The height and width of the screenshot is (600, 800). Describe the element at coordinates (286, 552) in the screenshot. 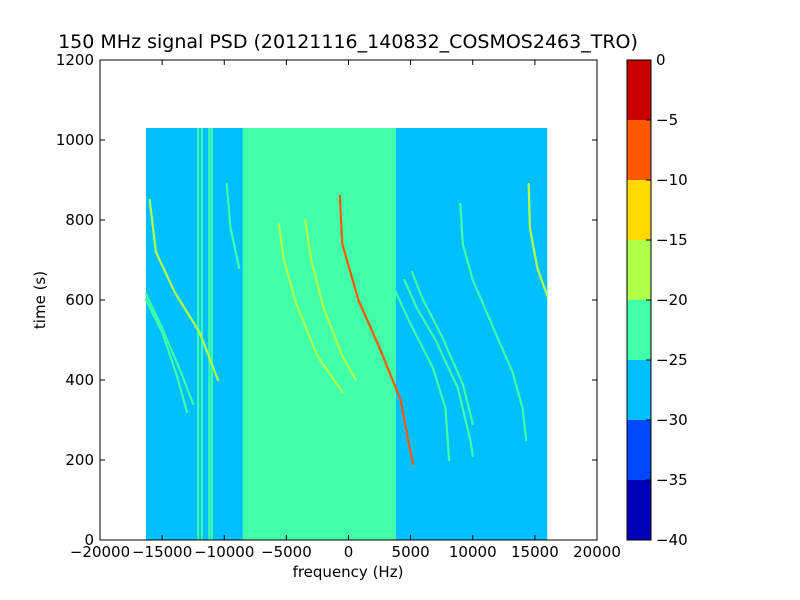

I see `x-tick-label: −5000` at that location.